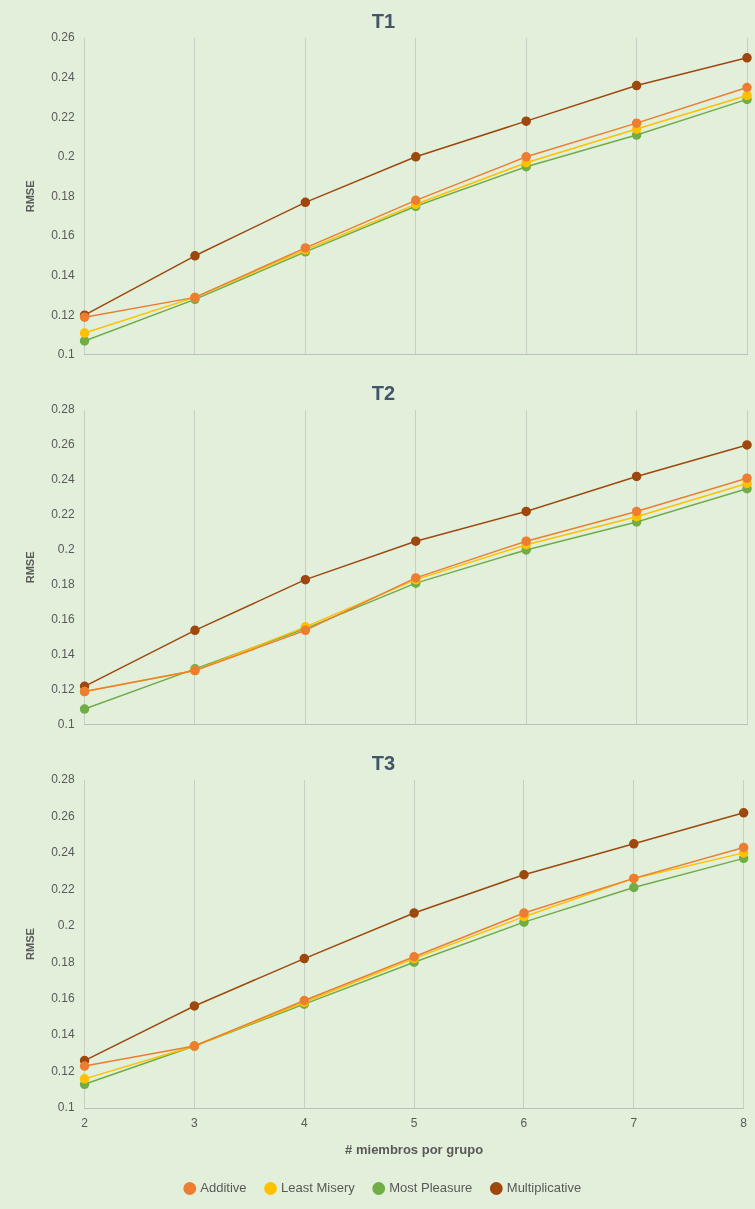 The image size is (755, 1209). I want to click on x-tick-label: 4, so click(304, 1122).